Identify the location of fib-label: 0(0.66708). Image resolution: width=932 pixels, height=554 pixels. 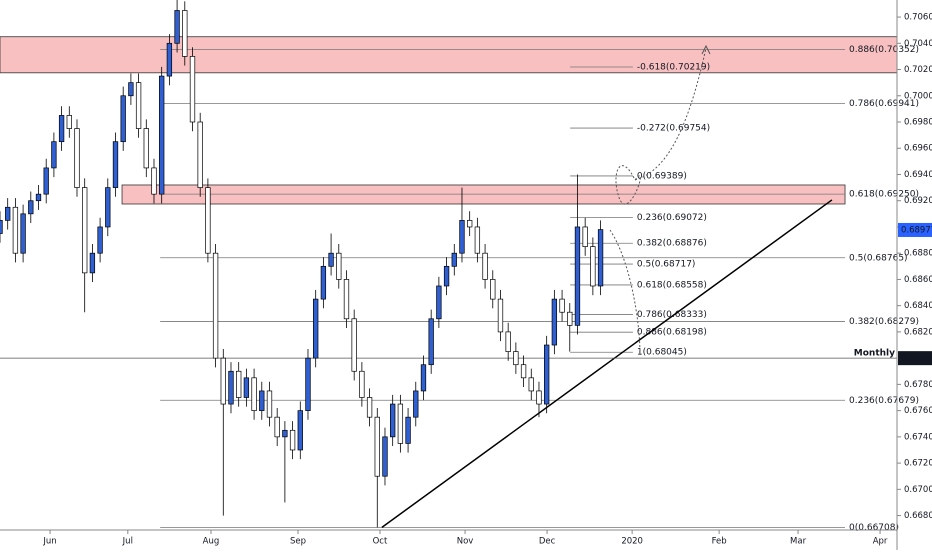
(874, 528).